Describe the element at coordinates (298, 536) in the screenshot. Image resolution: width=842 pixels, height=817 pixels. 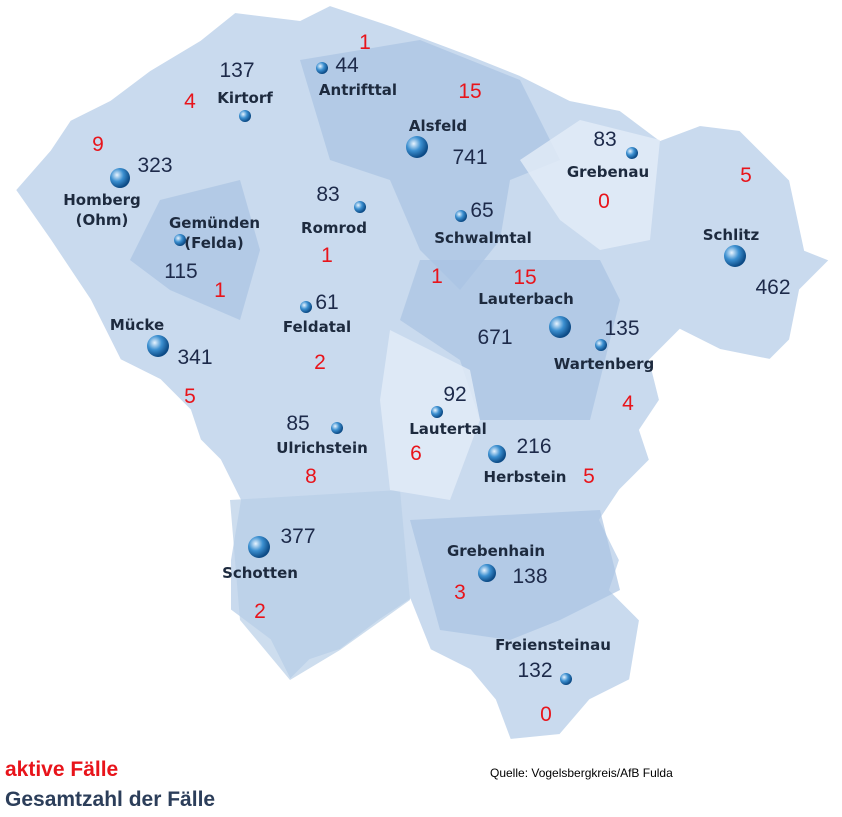
I see `total-cases: 377` at that location.